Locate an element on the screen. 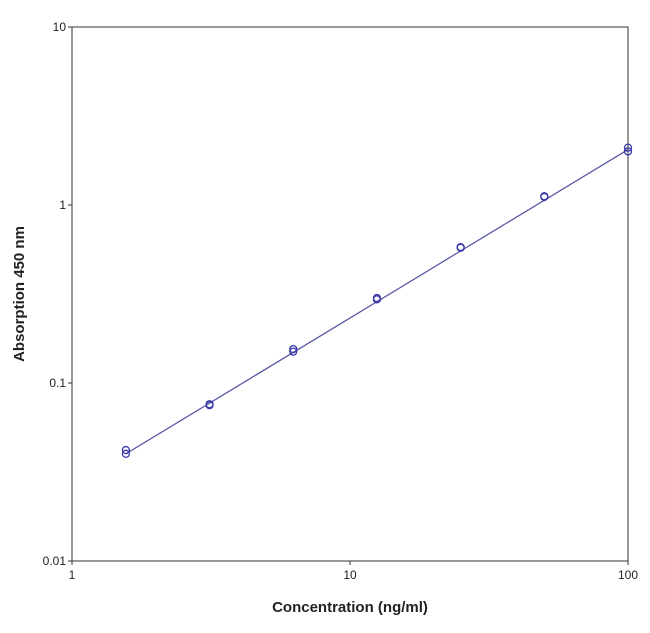  y-axis-label: Absorption 450 nm is located at coordinates (19, 294).